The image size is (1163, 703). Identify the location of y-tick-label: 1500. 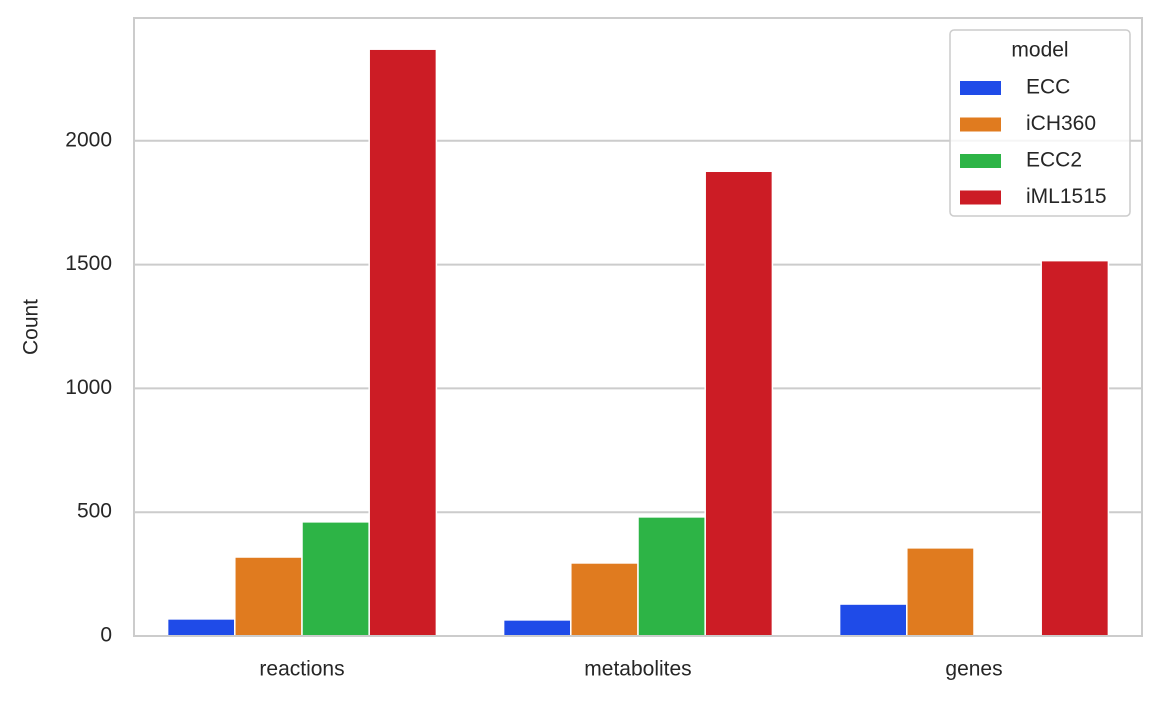
(88, 263).